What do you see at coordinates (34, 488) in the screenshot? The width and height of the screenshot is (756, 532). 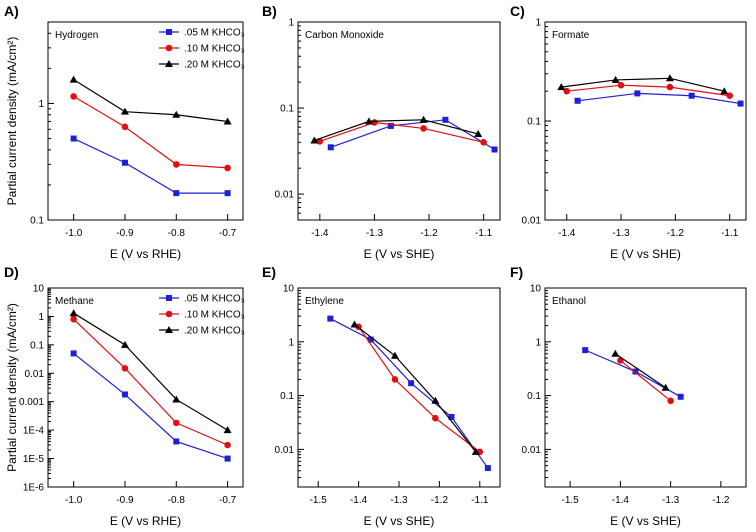 I see `y-tick-label: 1E-6` at bounding box center [34, 488].